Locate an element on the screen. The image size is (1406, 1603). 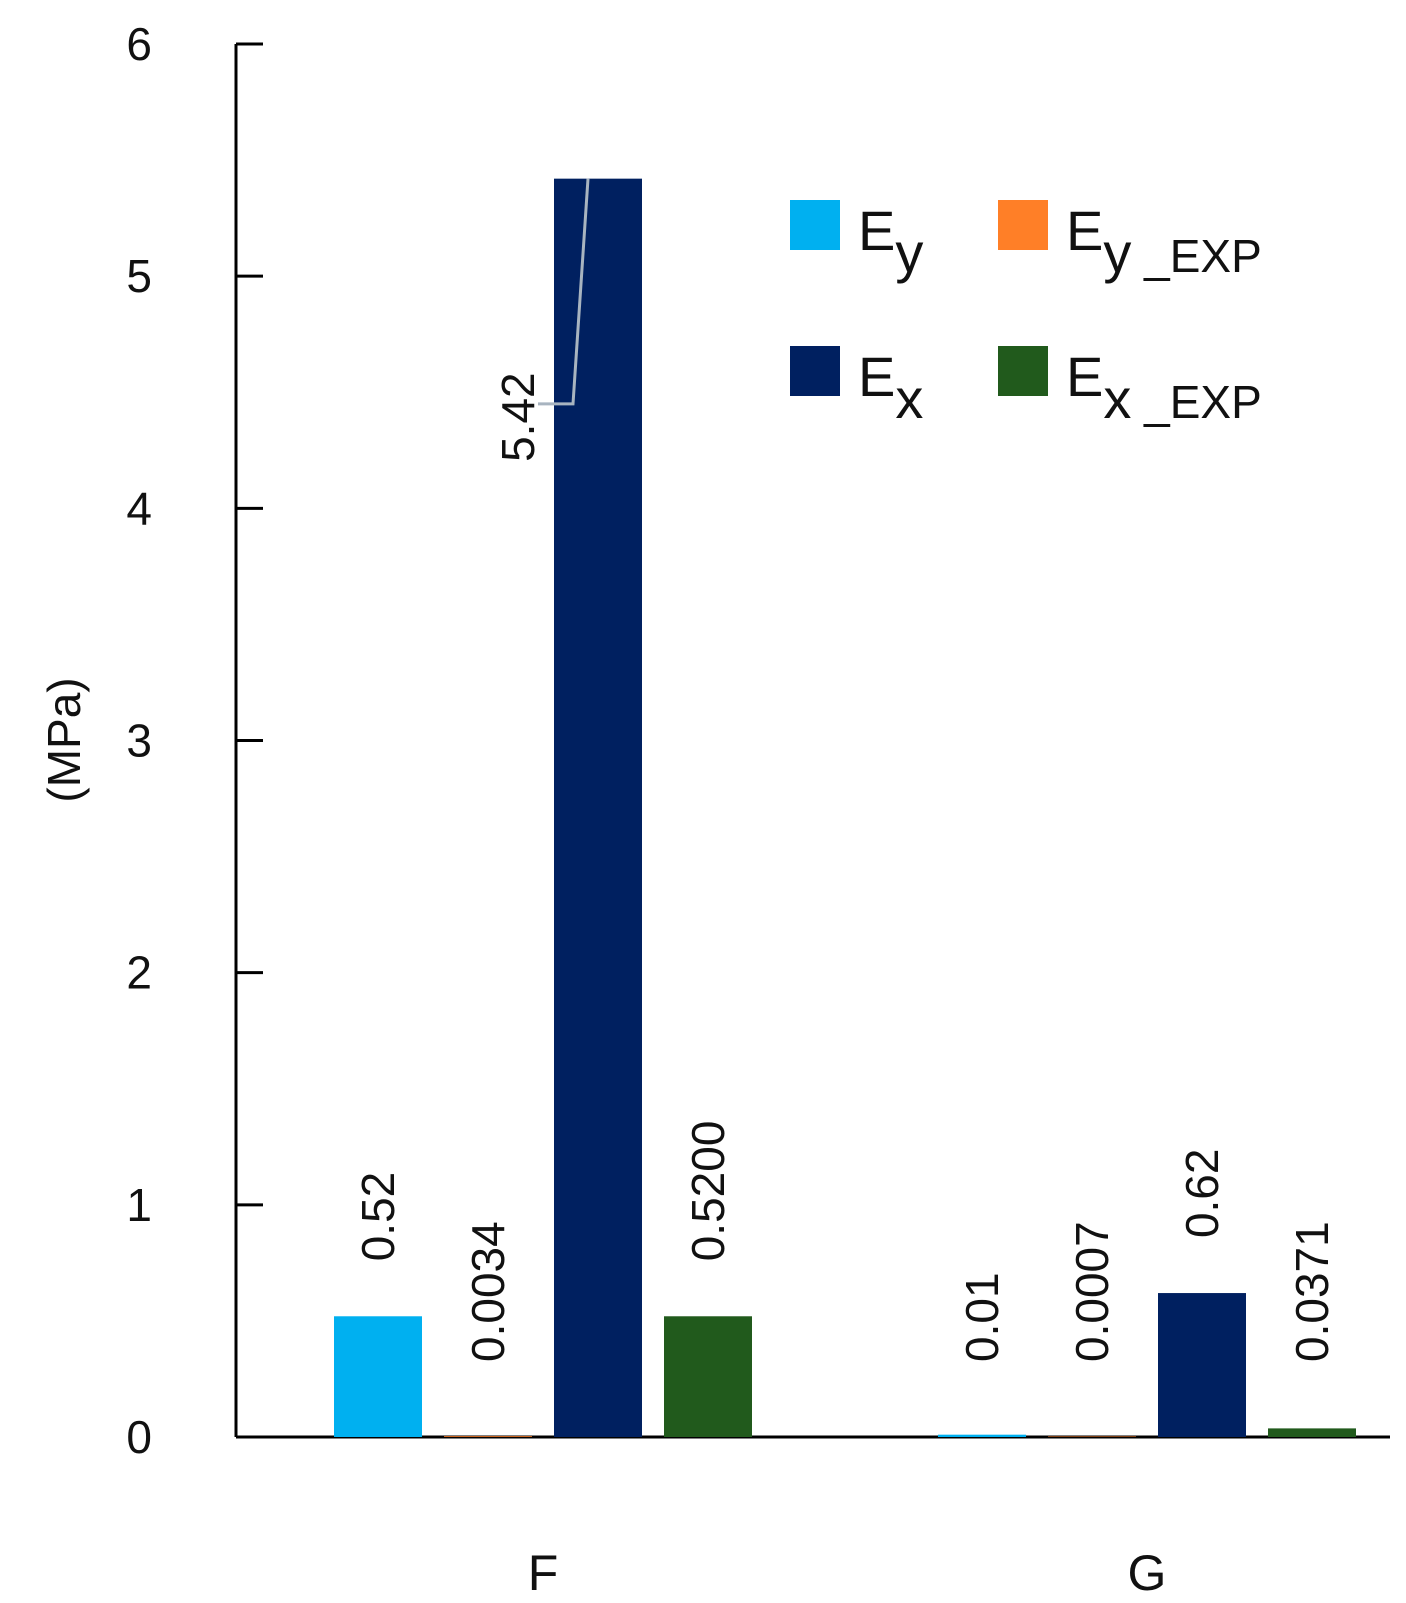
legend-item: Ex _EXP is located at coordinates (1130, 387).